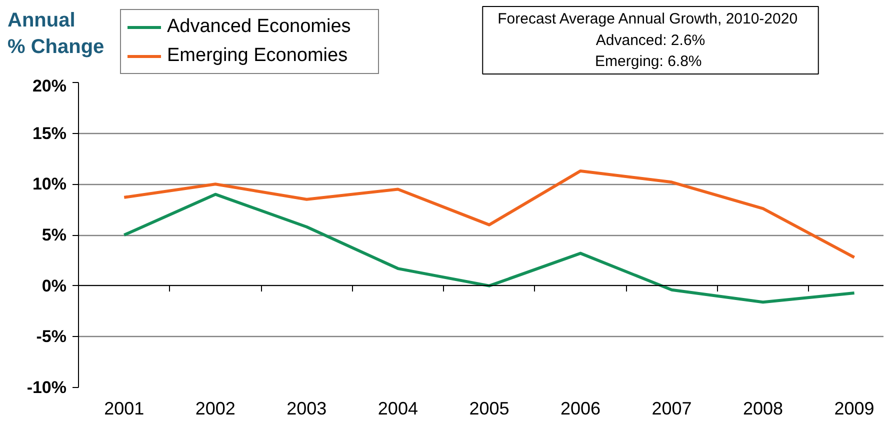  Describe the element at coordinates (854, 408) in the screenshot. I see `x-tick-label: 2009` at that location.